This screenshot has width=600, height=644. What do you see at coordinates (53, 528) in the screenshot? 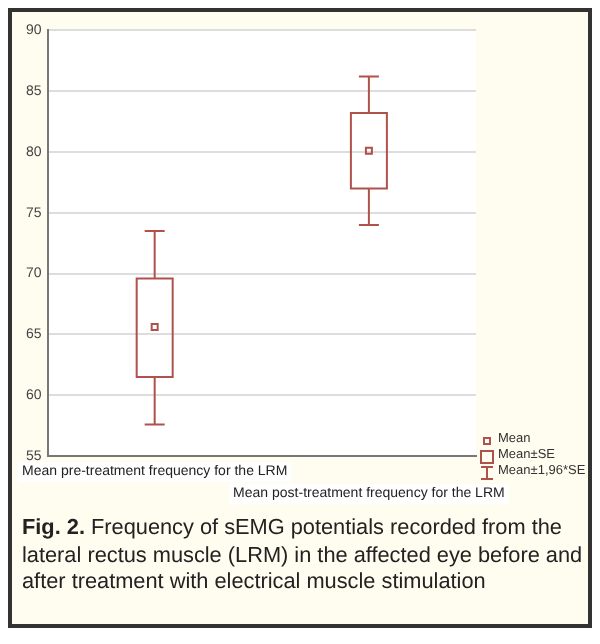
I see `caption: Fig. 2.` at bounding box center [53, 528].